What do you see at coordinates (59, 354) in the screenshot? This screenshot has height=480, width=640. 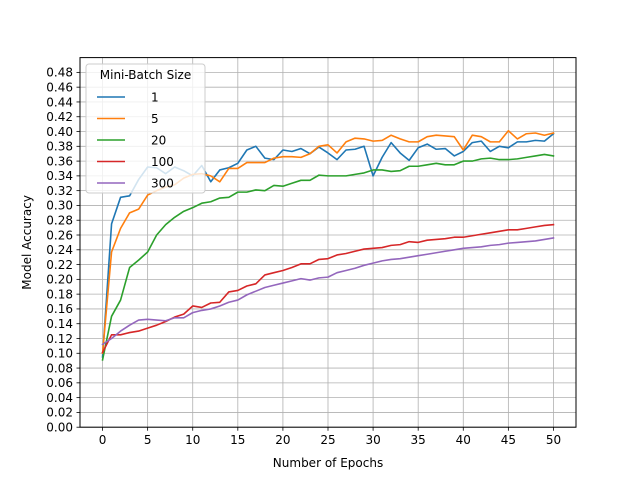 I see `y-tick-label: 0.10` at bounding box center [59, 354].